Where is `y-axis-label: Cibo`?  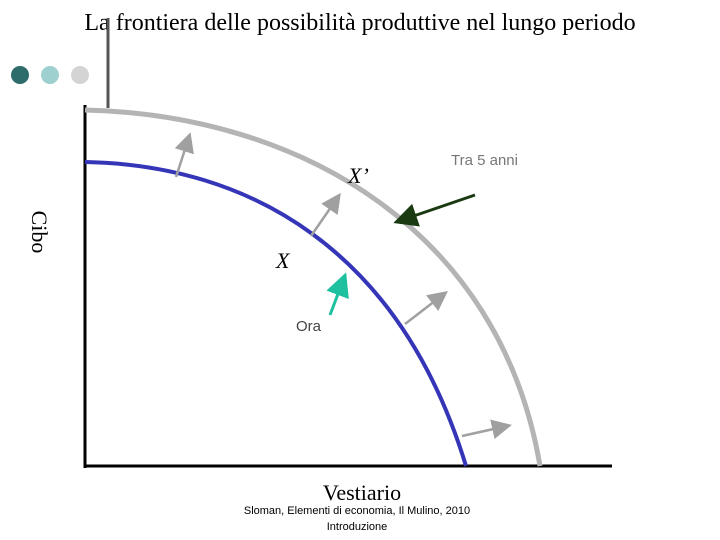 y-axis-label: Cibo is located at coordinates (39, 232).